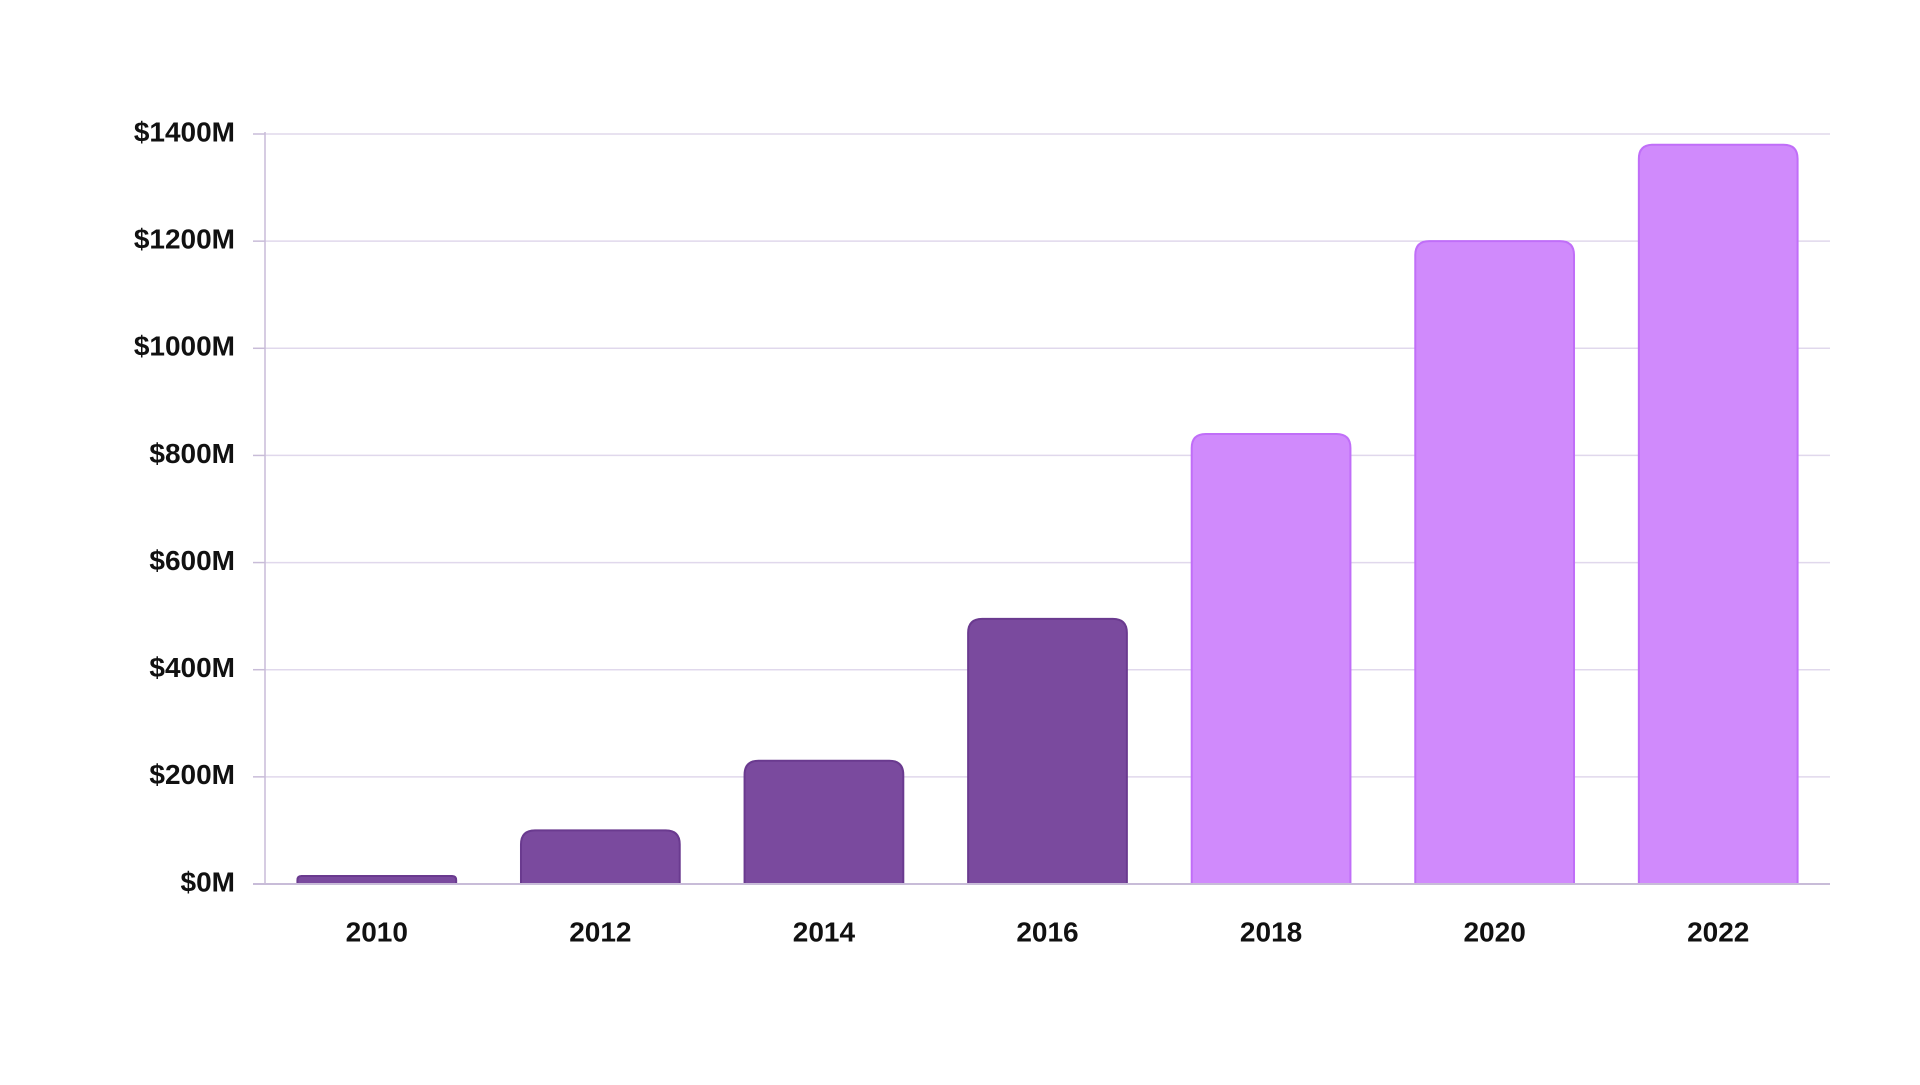 This screenshot has width=1920, height=1085. What do you see at coordinates (1718, 514) in the screenshot?
I see `bar-2022` at bounding box center [1718, 514].